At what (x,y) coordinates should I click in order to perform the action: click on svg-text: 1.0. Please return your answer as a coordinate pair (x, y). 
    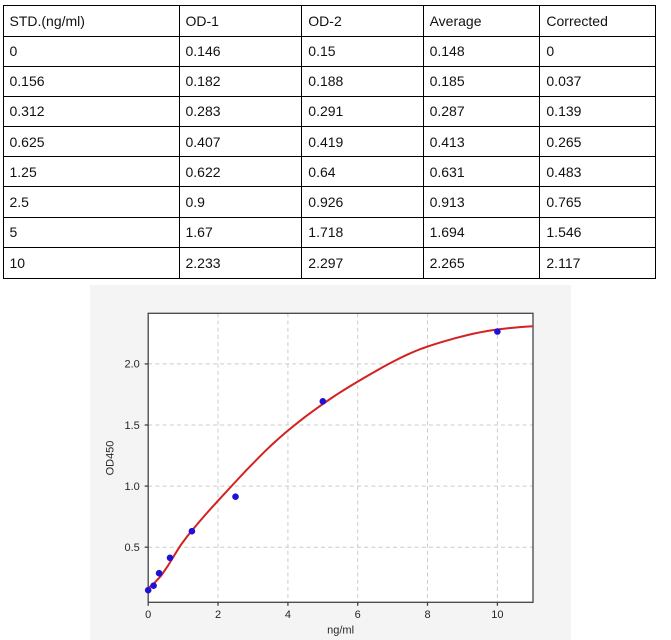
    Looking at the image, I should click on (132, 487).